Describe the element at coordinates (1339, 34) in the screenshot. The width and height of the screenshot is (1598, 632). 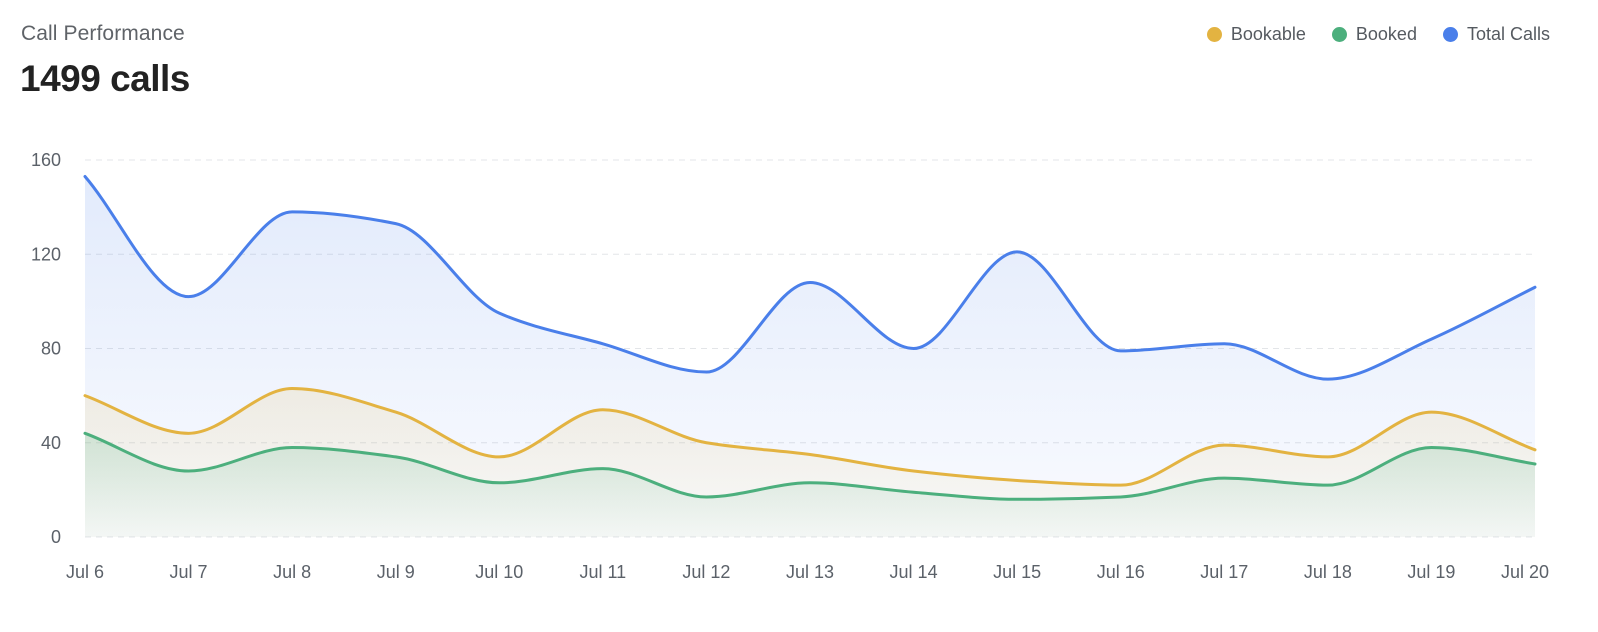
I see `legend-dot-booked` at that location.